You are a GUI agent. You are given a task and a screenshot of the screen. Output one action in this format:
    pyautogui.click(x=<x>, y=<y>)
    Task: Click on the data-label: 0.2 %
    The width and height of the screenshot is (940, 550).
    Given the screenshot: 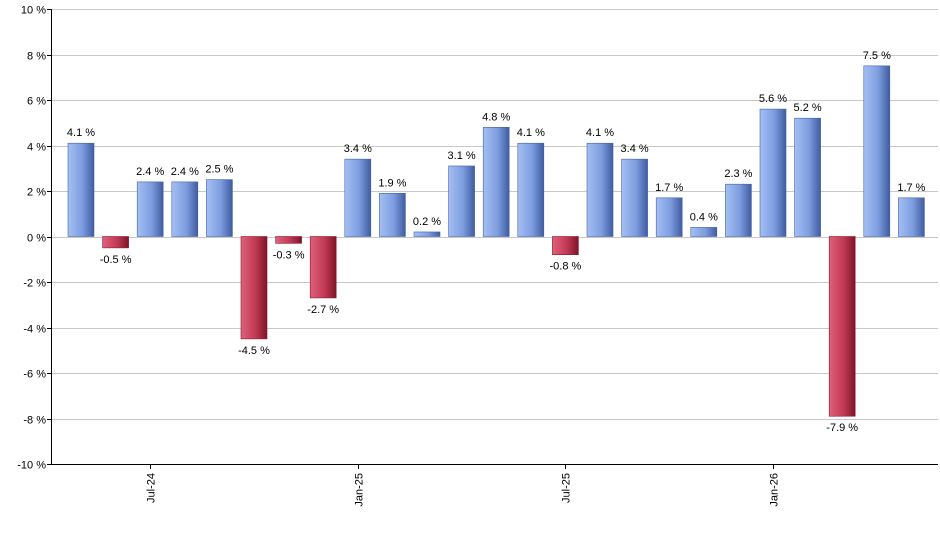 What is the action you would take?
    pyautogui.click(x=427, y=222)
    